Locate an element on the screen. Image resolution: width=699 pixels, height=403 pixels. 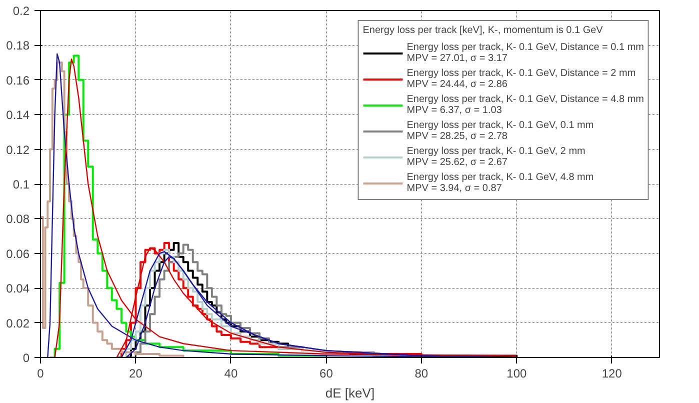
x-tick-label: 60 is located at coordinates (327, 373).